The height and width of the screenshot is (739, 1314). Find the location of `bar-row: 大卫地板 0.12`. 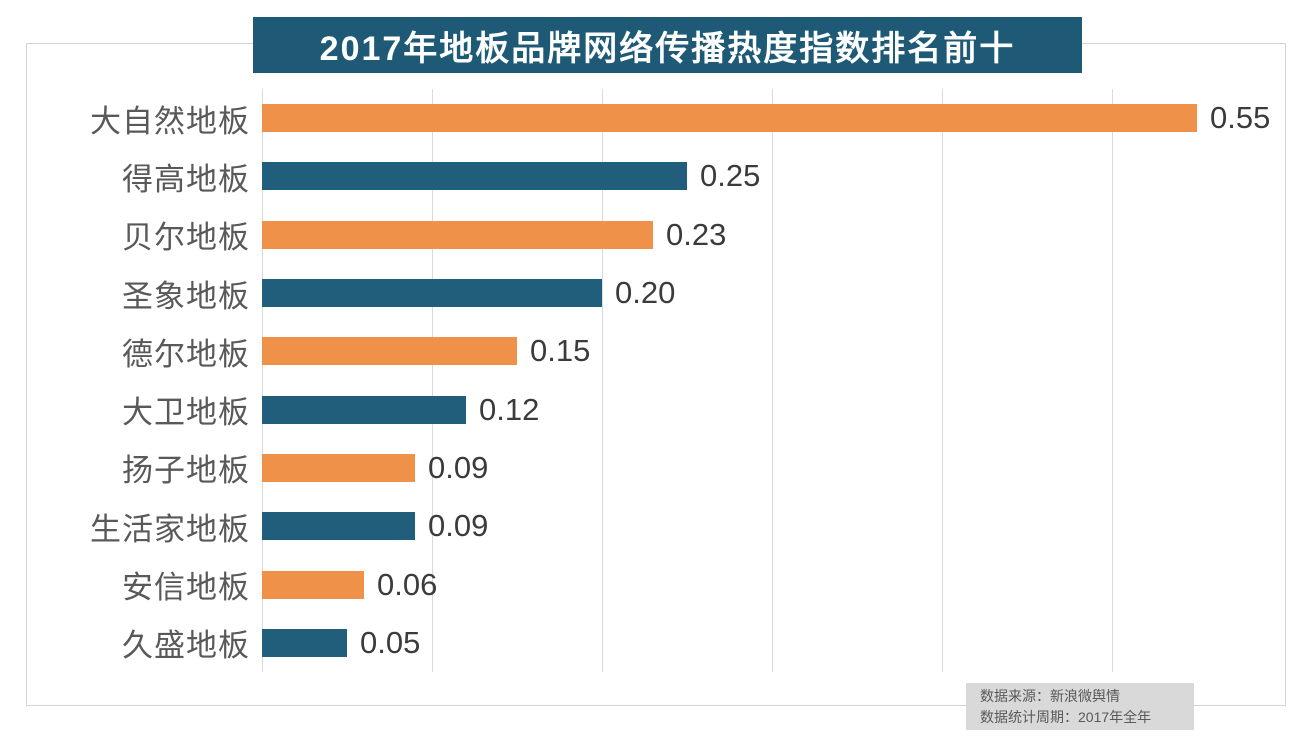

bar-row: 大卫地板 0.12 is located at coordinates (658, 409).